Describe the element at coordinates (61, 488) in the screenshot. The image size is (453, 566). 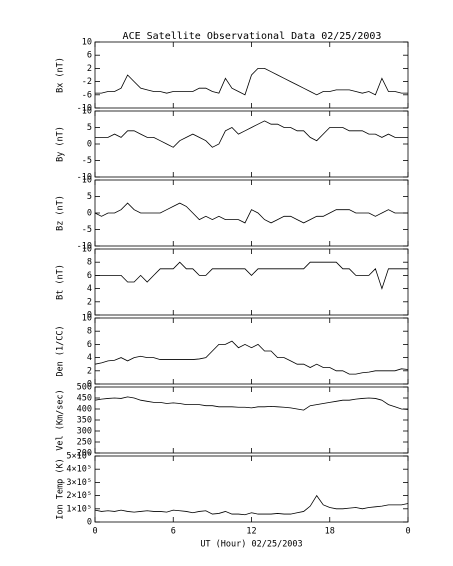
I see `y-axis-label: Ion Temp (K)` at that location.